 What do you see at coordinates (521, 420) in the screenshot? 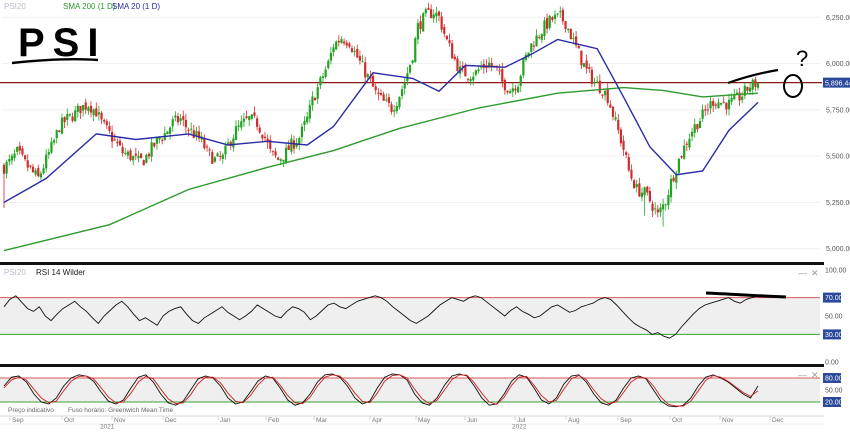
I see `month-label: Jul` at bounding box center [521, 420].